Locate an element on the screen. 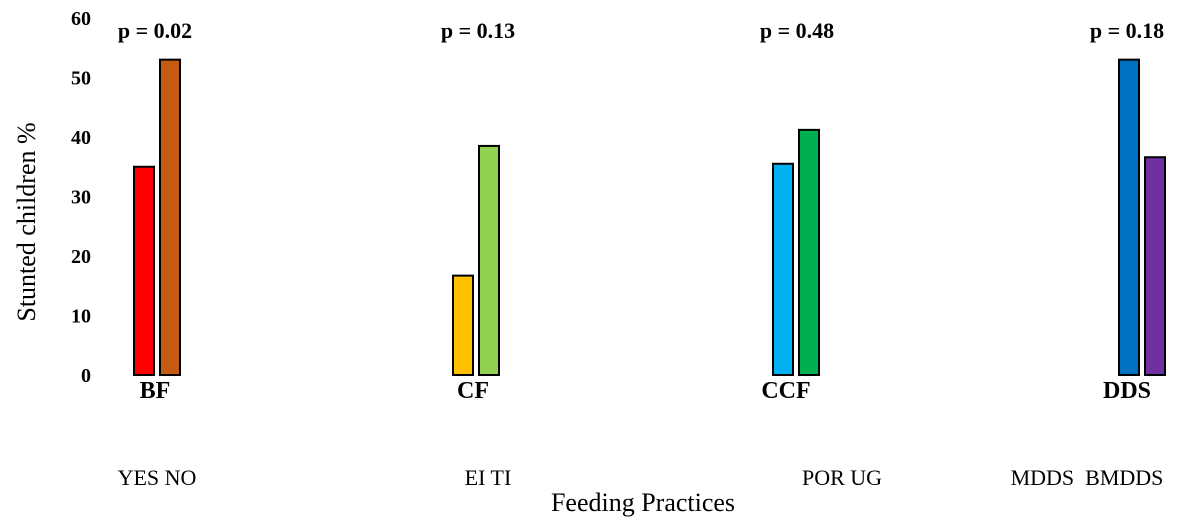 The width and height of the screenshot is (1190, 520). y-tick-label: 50 is located at coordinates (81, 79).